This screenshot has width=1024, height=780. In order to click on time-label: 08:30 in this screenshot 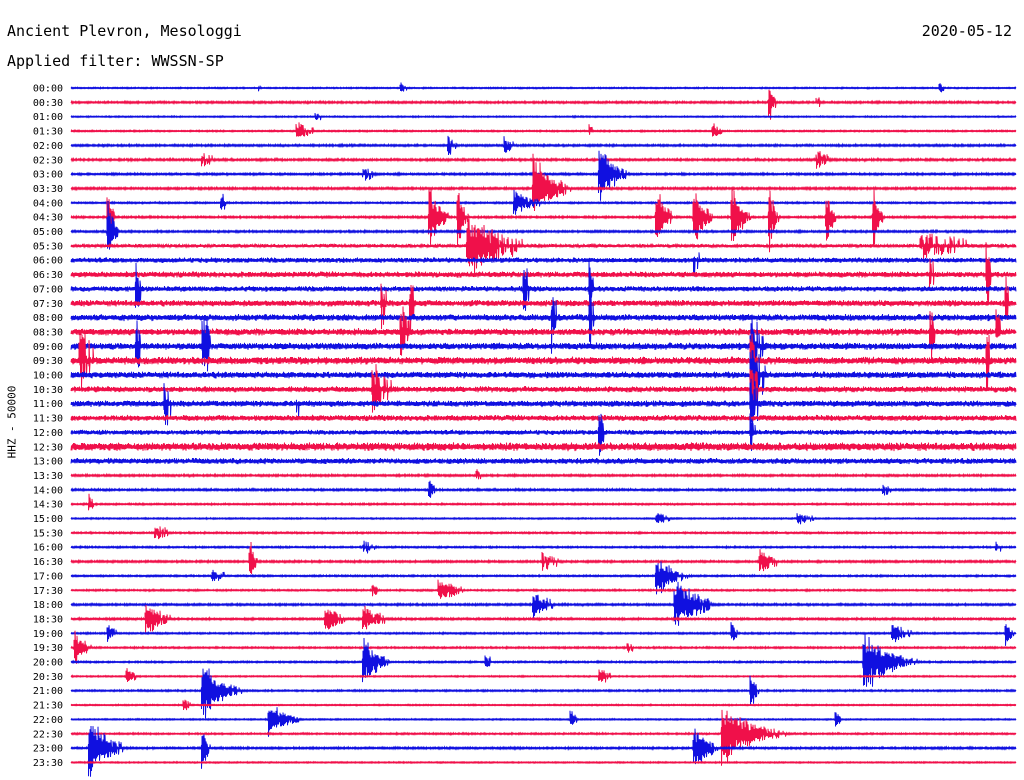, I will do `click(48, 332)`.